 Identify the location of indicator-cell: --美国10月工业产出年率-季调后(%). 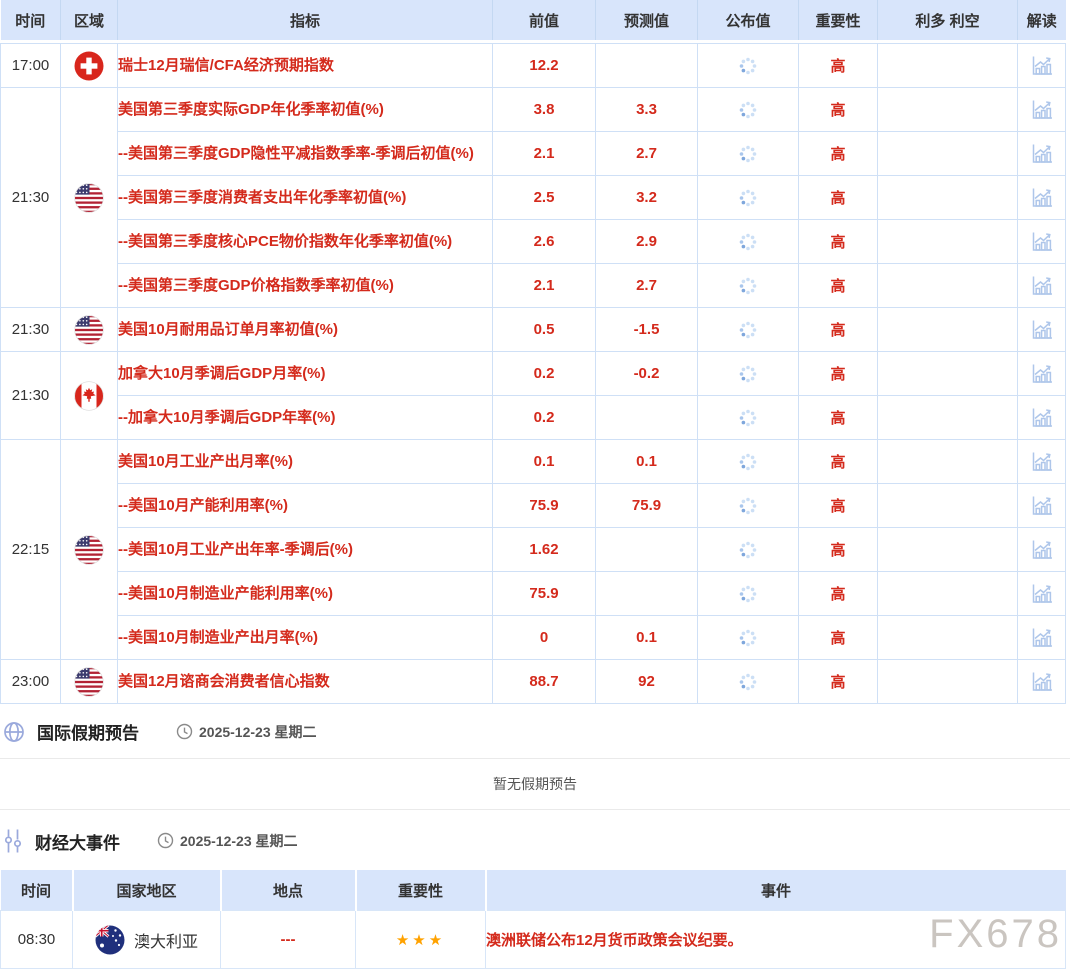
(305, 549).